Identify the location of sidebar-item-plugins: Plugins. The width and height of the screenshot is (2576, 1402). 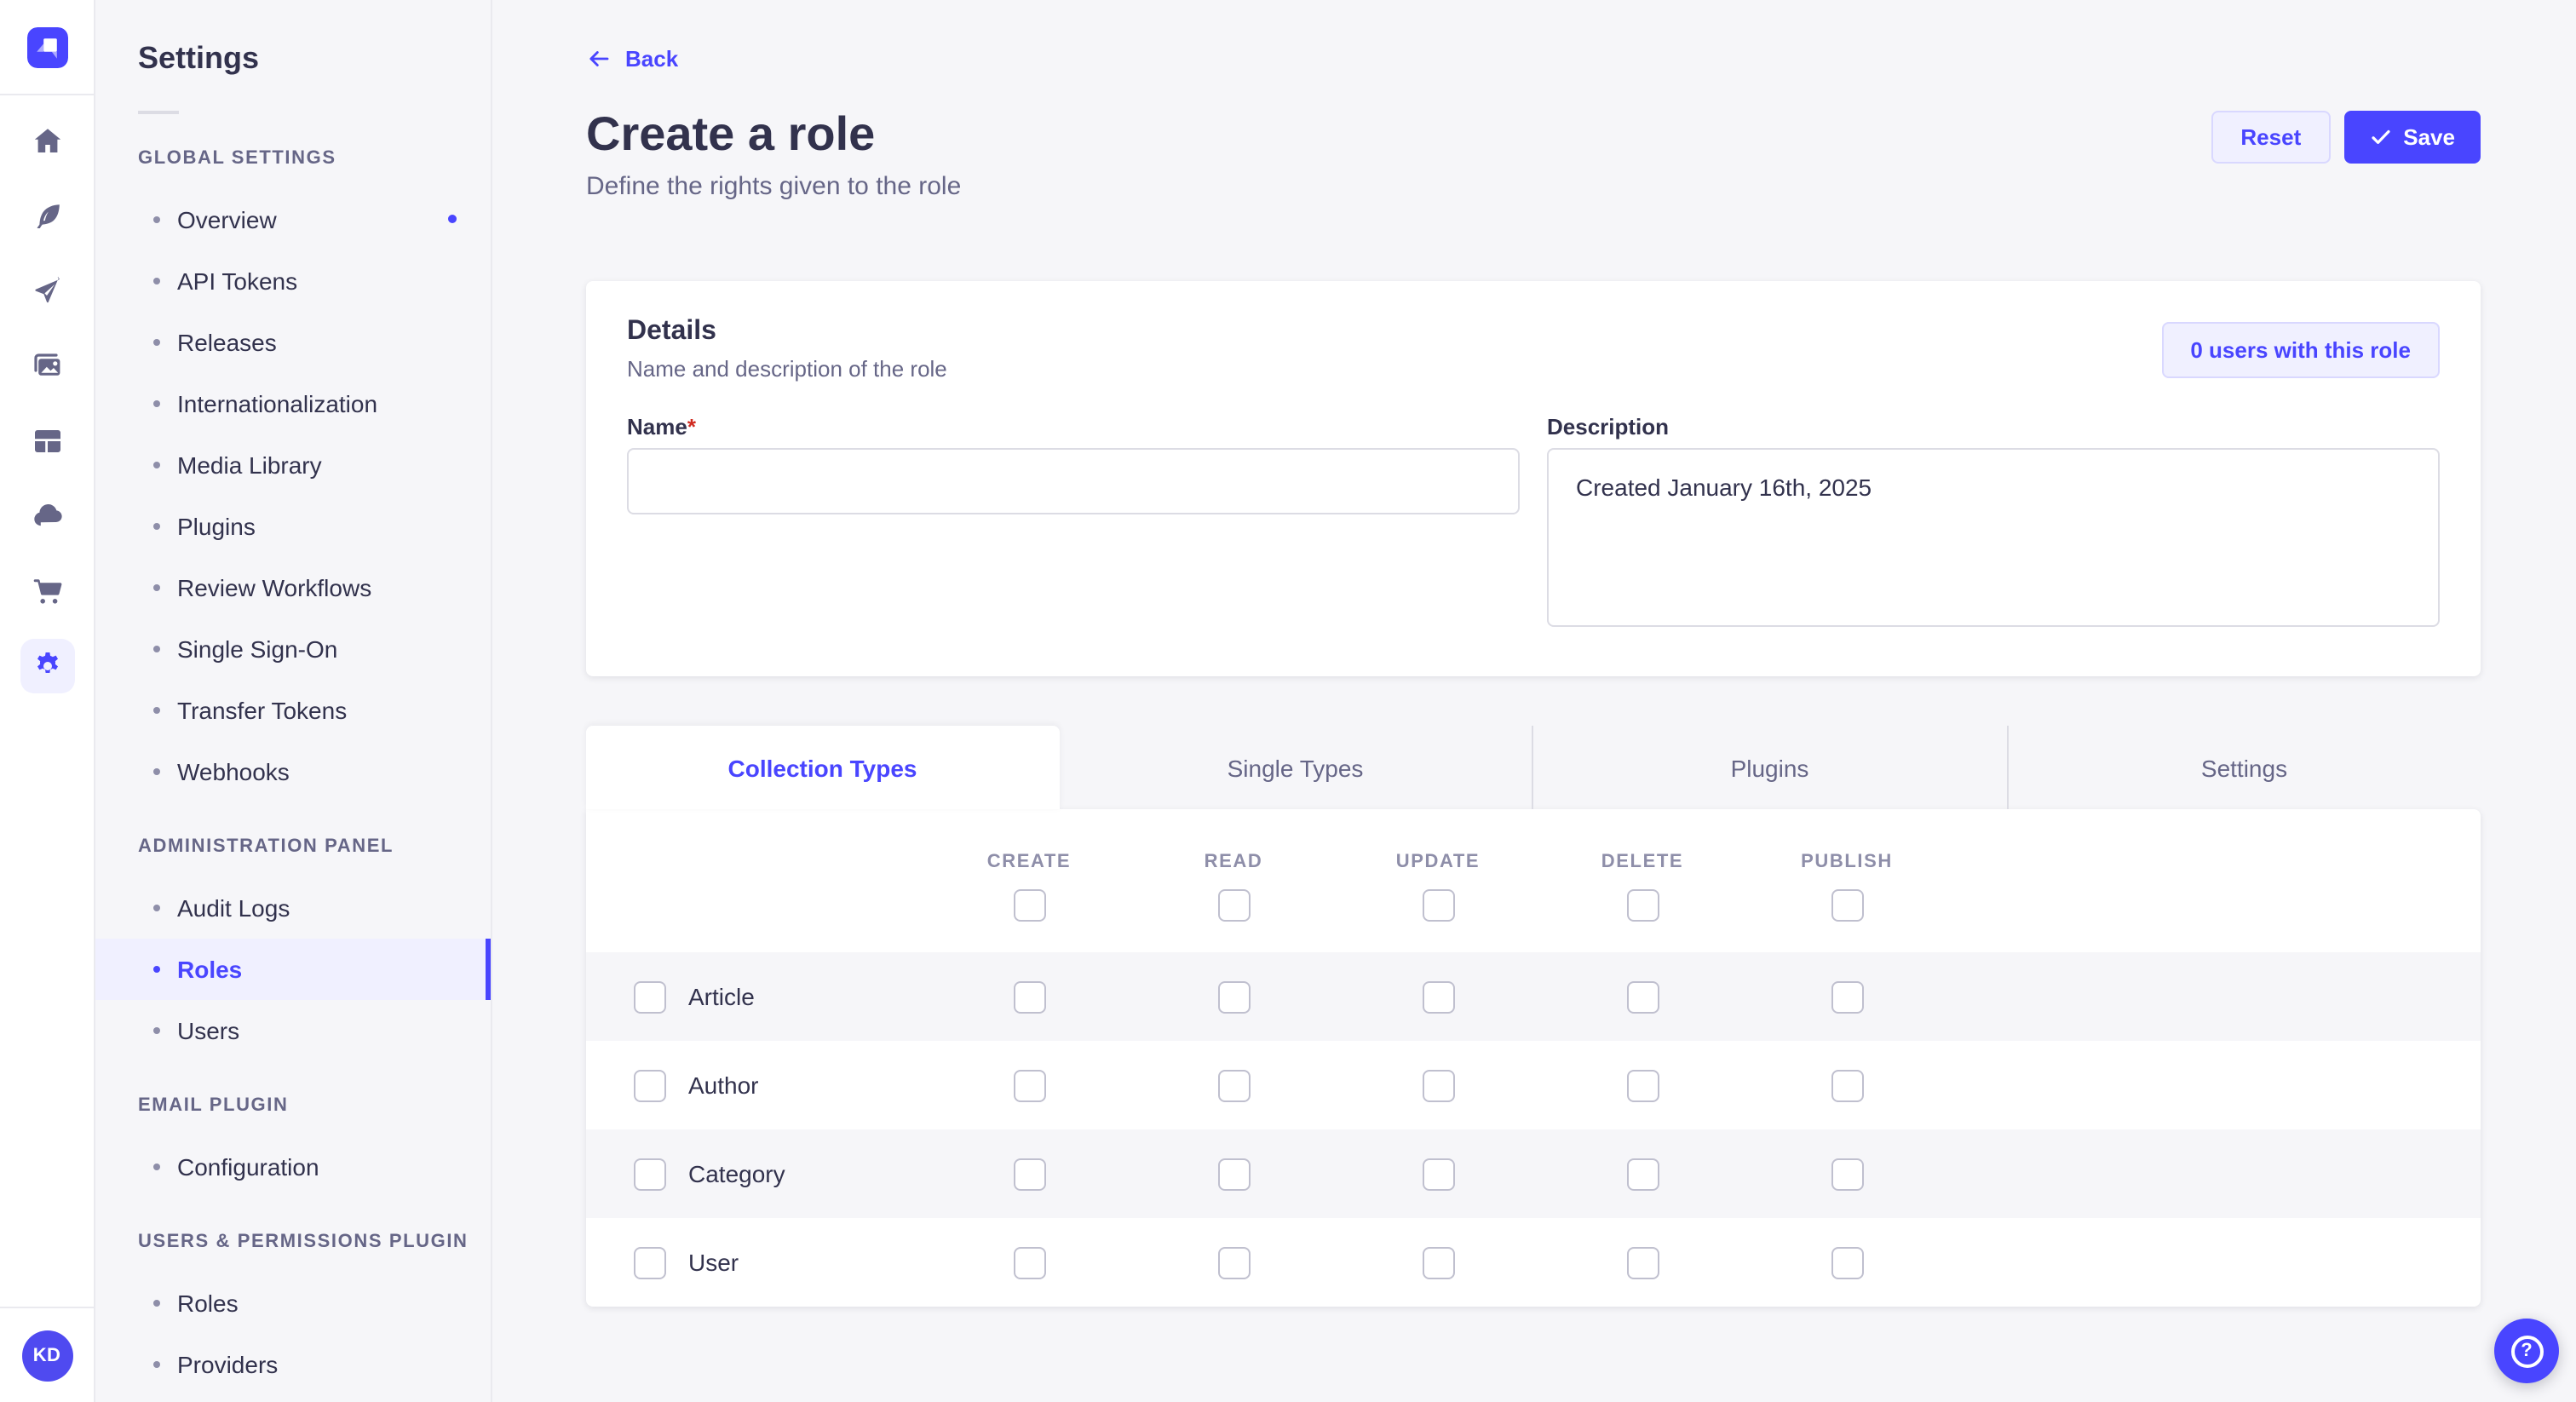
(293, 526).